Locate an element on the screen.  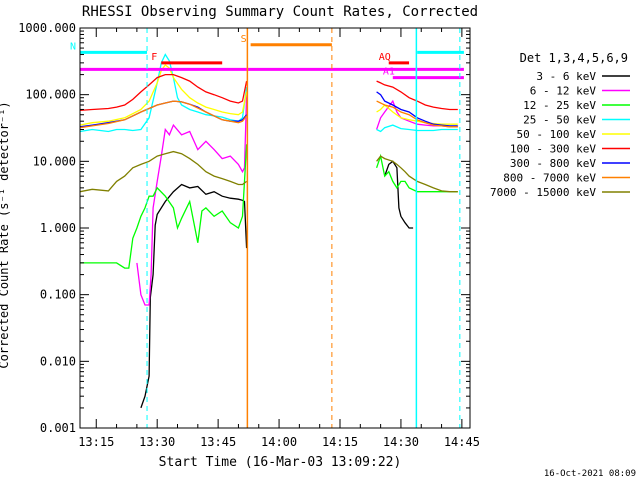
legend-label-7: 300 - 800 keV is located at coordinates (553, 163).